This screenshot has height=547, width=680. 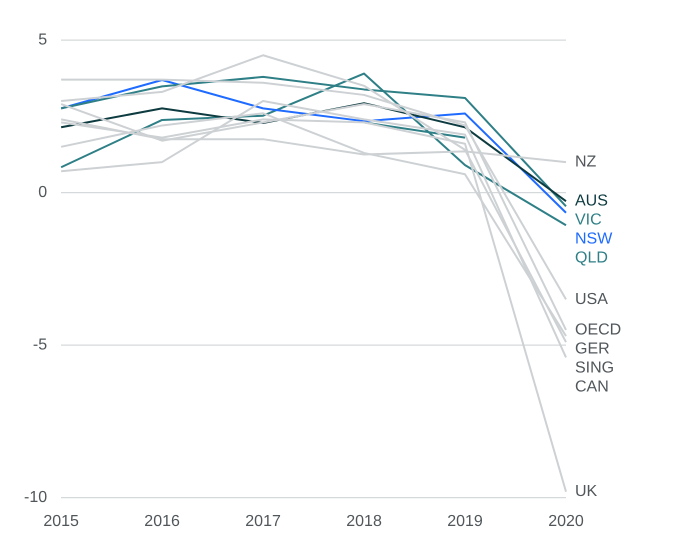 What do you see at coordinates (263, 521) in the screenshot?
I see `x-tick-label: 2017` at bounding box center [263, 521].